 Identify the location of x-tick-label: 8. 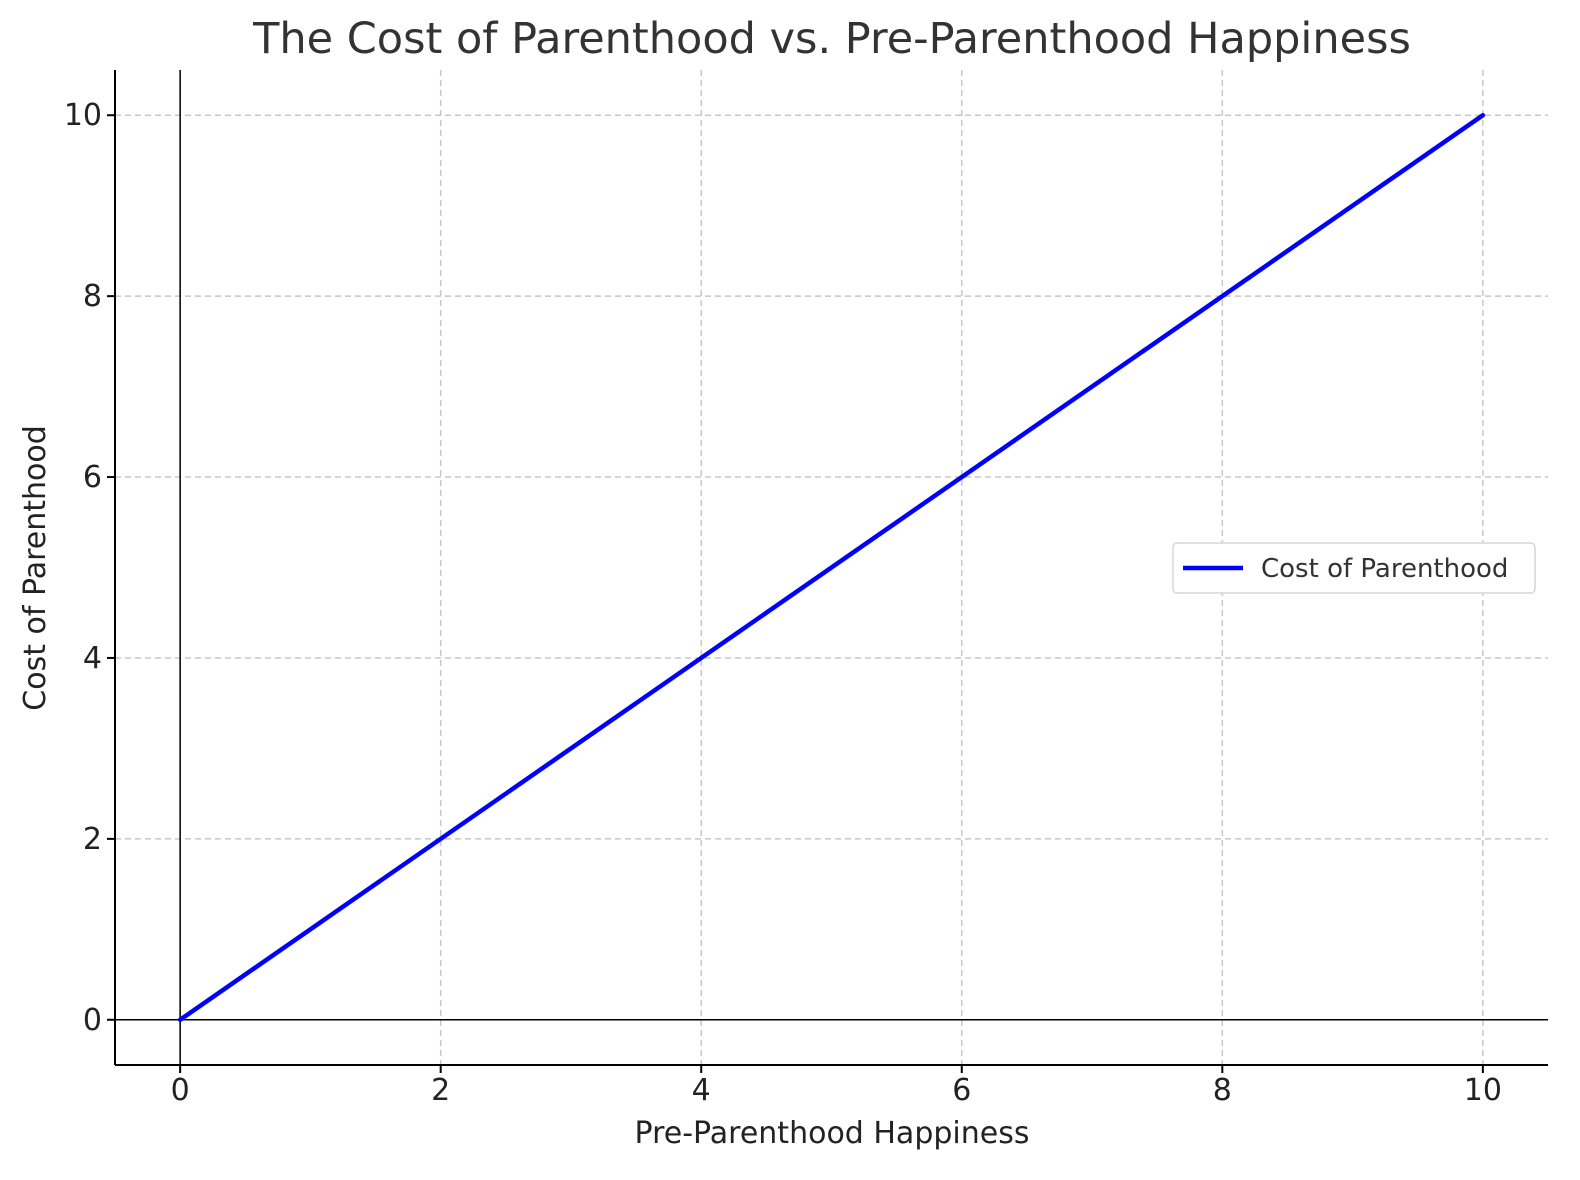
(1222, 1090).